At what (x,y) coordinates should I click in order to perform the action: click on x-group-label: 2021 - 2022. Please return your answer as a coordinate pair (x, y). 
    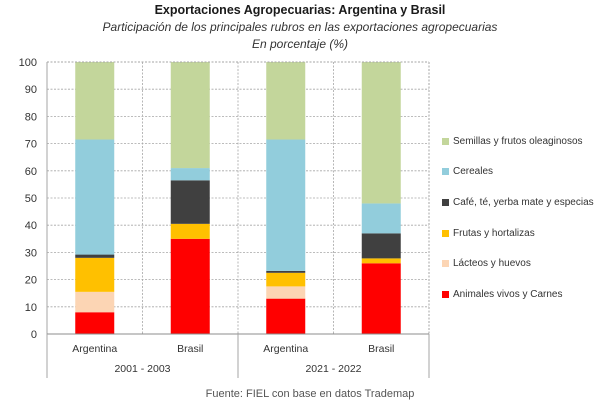
    Looking at the image, I should click on (333, 369).